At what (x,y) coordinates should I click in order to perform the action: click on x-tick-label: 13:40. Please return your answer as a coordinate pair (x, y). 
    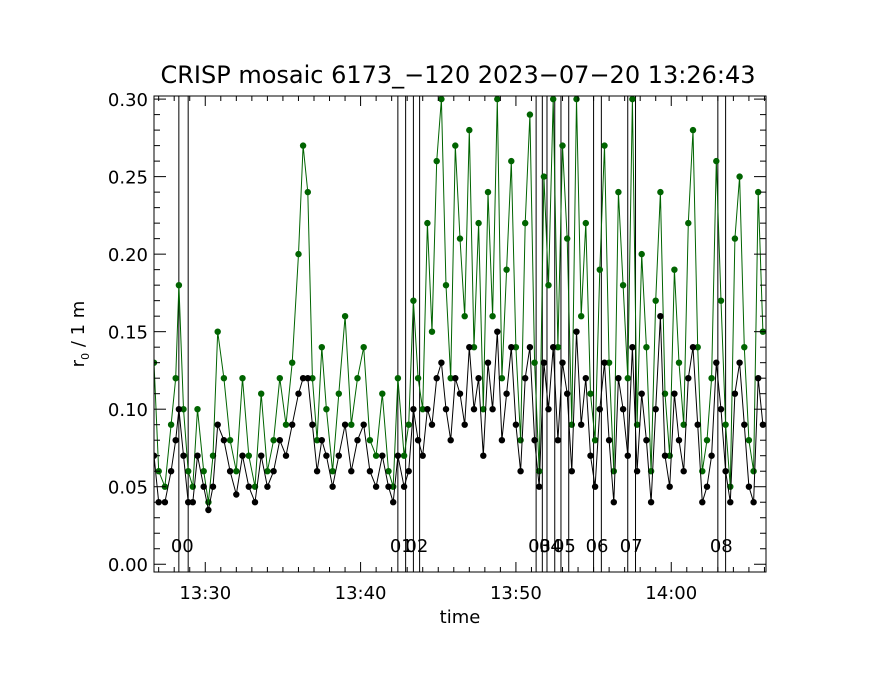
    Looking at the image, I should click on (361, 593).